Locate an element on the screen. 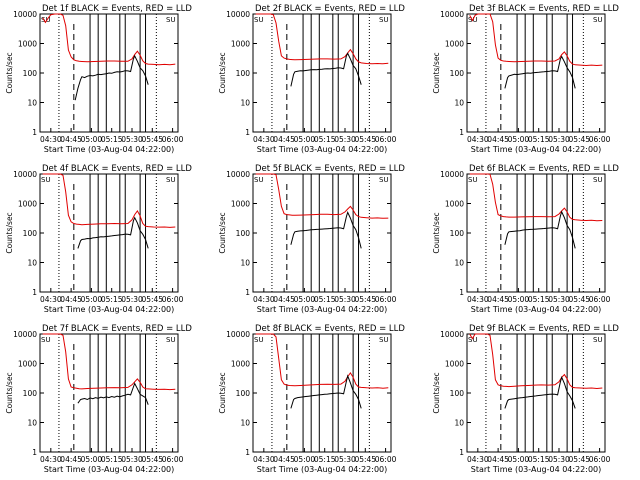  panel-title: Det 7f BLACK = Events, RED = LLD is located at coordinates (117, 329).